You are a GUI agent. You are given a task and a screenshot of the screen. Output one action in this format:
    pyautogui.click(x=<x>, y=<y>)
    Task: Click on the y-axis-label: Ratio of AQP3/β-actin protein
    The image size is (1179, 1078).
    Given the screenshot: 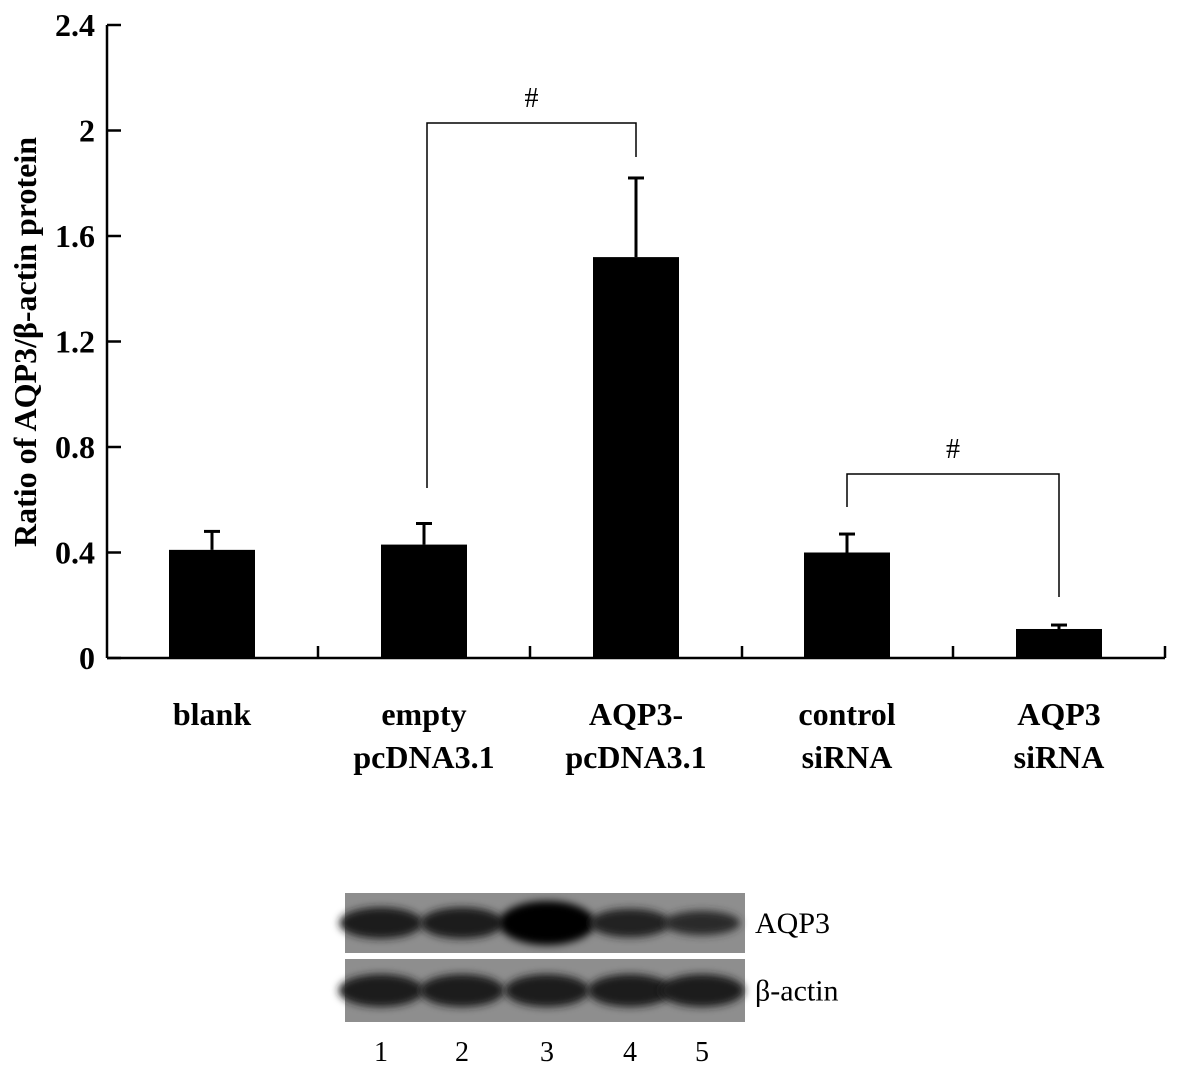 What is the action you would take?
    pyautogui.click(x=25, y=342)
    